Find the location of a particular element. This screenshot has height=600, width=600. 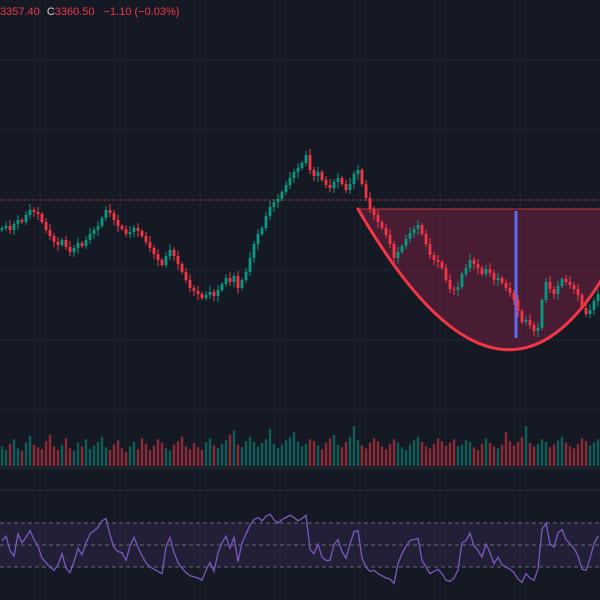

volume-bars is located at coordinates (300, 446).